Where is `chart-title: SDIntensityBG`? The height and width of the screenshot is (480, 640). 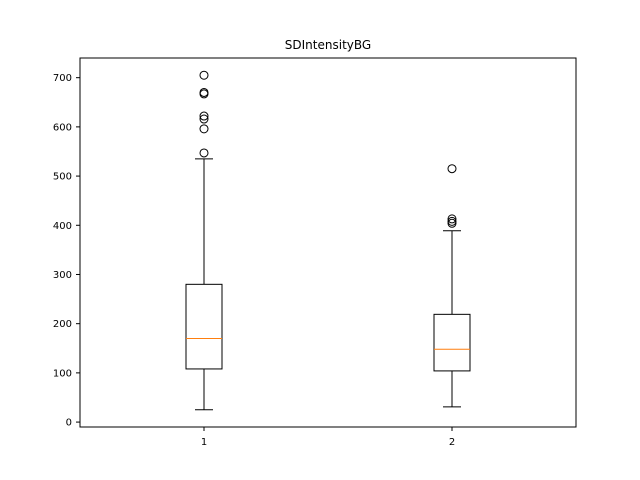
chart-title: SDIntensityBG is located at coordinates (328, 45).